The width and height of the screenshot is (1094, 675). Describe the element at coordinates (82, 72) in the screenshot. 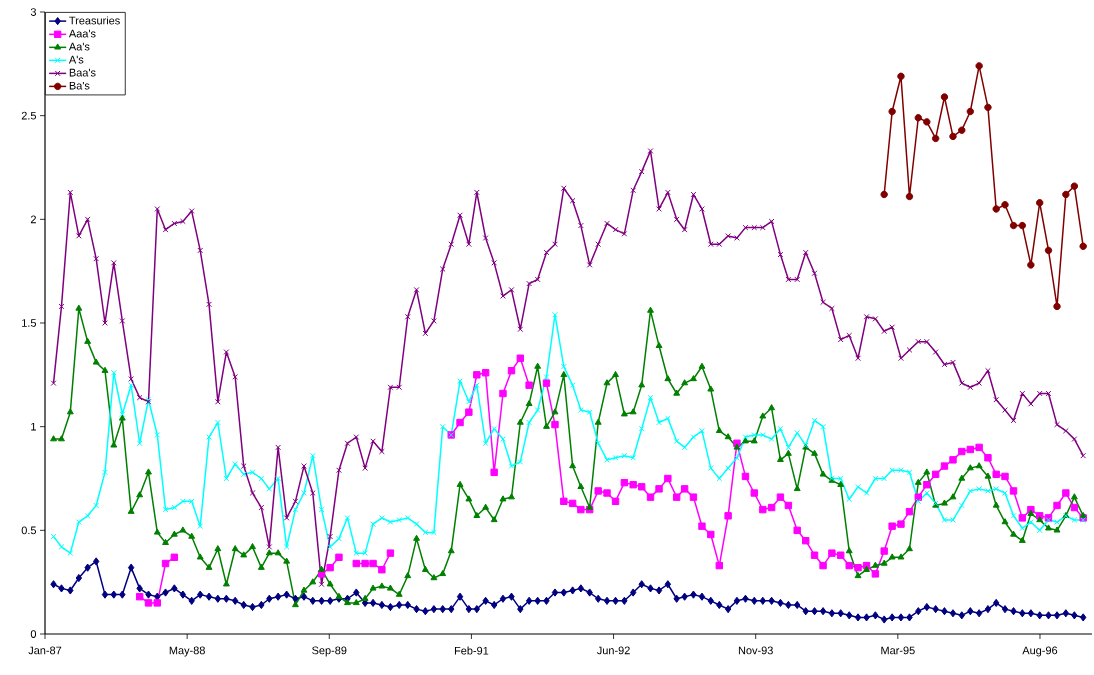

I see `legend-label: Baa's` at that location.